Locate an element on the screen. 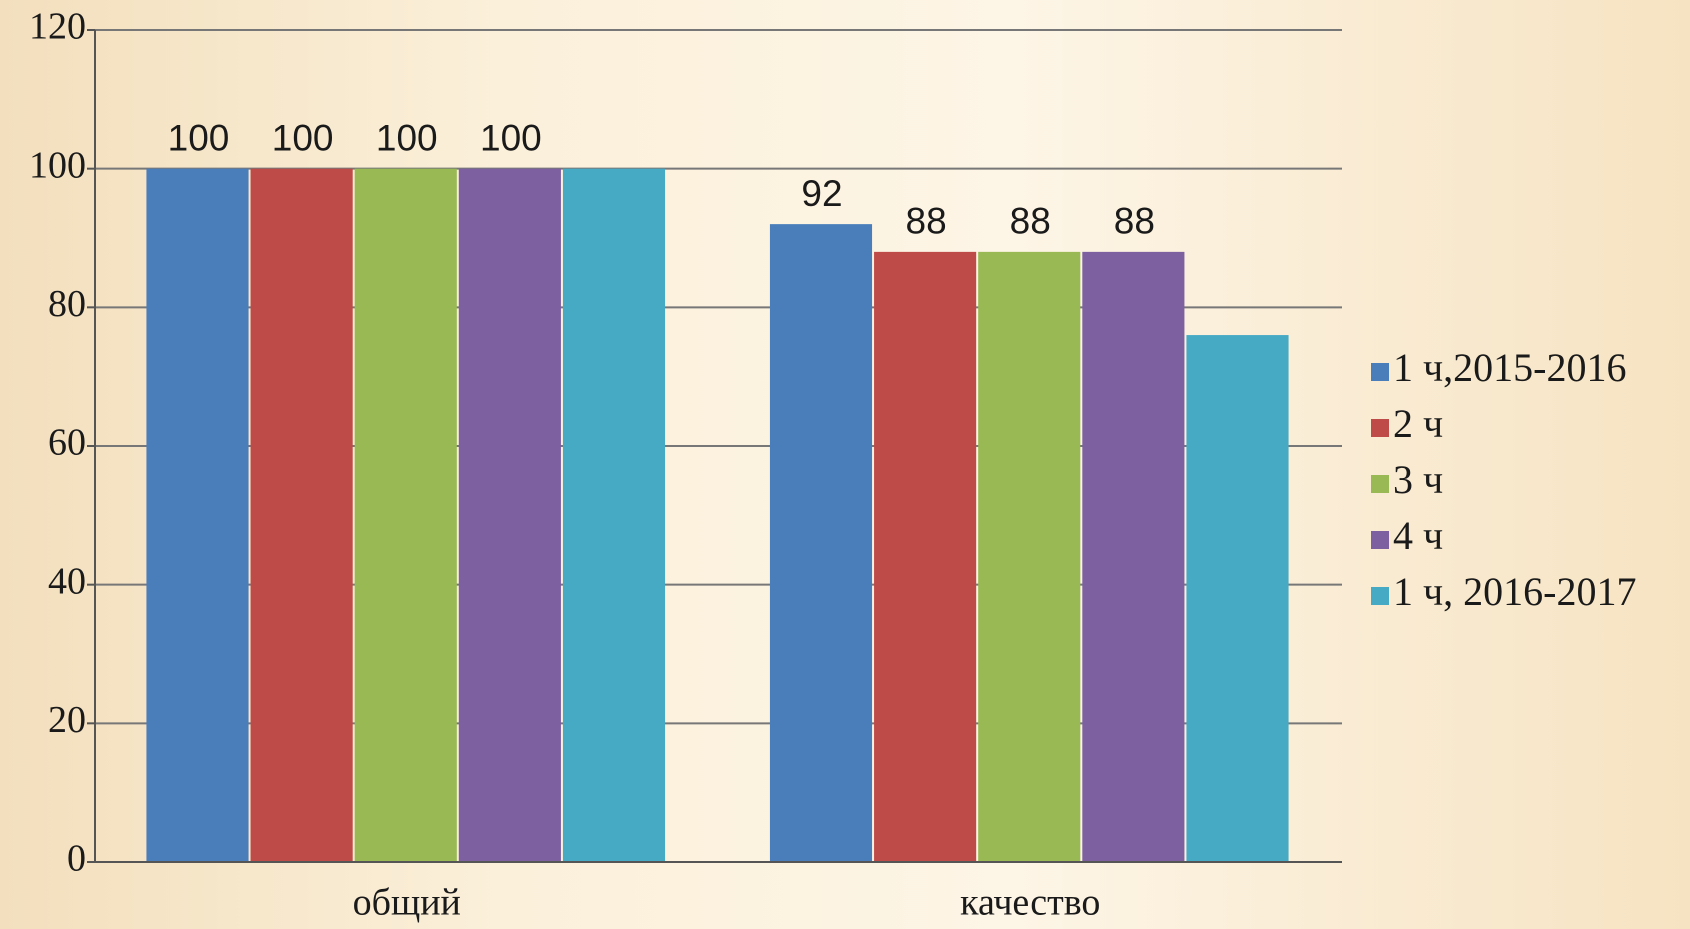  y-tick-label: 20 is located at coordinates (67, 720).